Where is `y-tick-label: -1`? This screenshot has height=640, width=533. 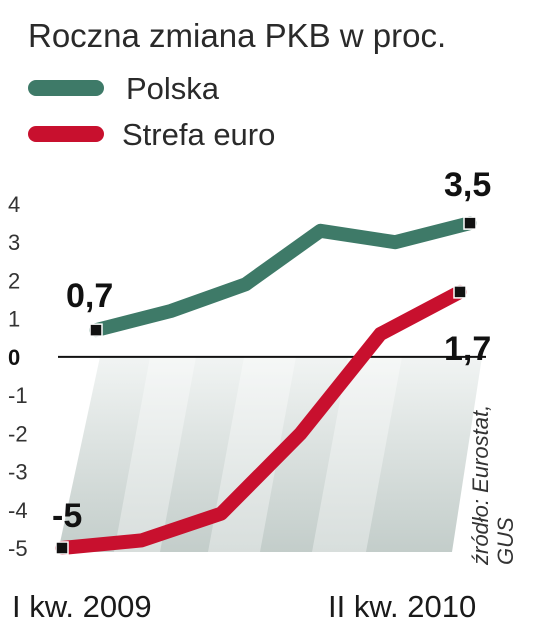 y-tick-label: -1 is located at coordinates (18, 395).